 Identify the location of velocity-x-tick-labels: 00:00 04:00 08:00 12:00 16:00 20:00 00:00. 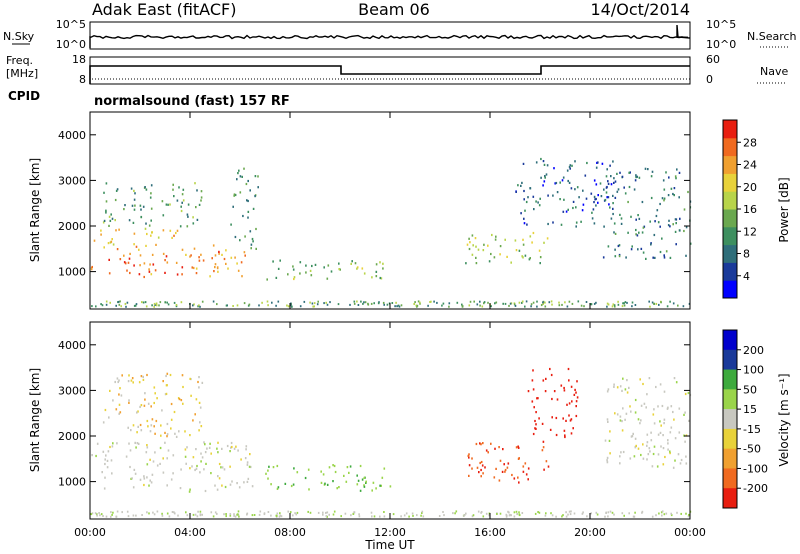
(390, 532).